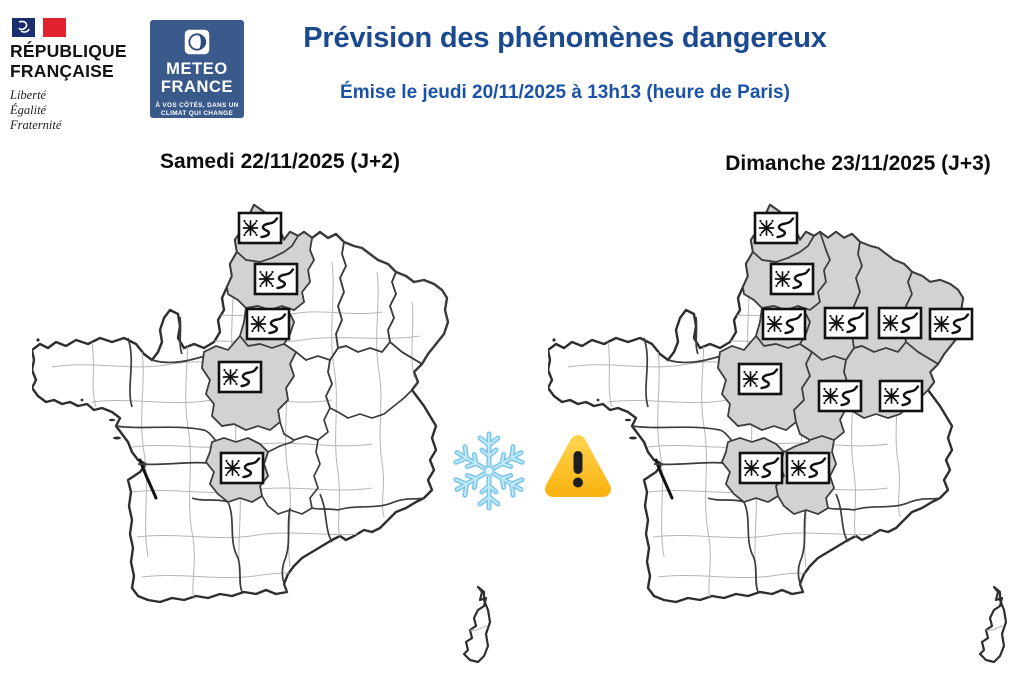 Image resolution: width=1024 pixels, height=698 pixels. I want to click on snowflake-icon, so click(489, 471).